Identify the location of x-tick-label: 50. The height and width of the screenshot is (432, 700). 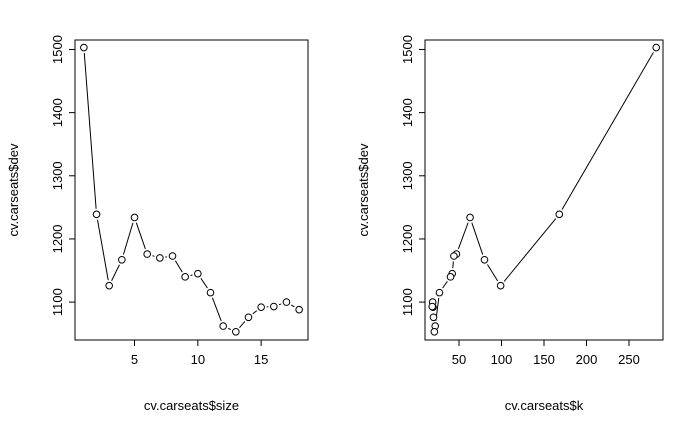
(459, 359).